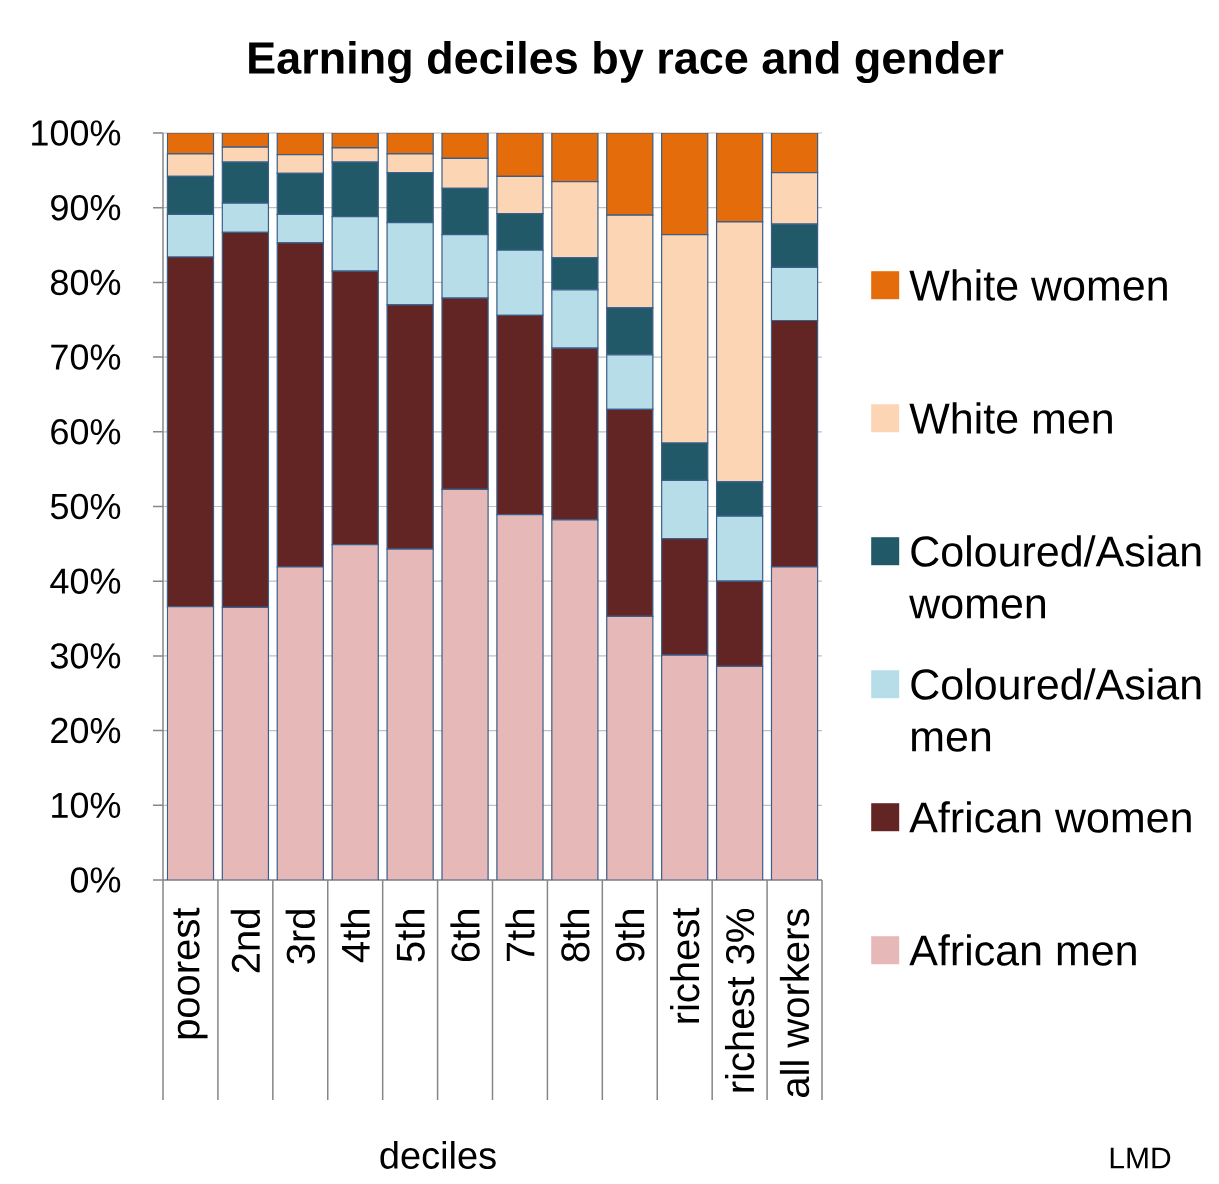  What do you see at coordinates (85, 506) in the screenshot?
I see `y-tick-label: 50%` at bounding box center [85, 506].